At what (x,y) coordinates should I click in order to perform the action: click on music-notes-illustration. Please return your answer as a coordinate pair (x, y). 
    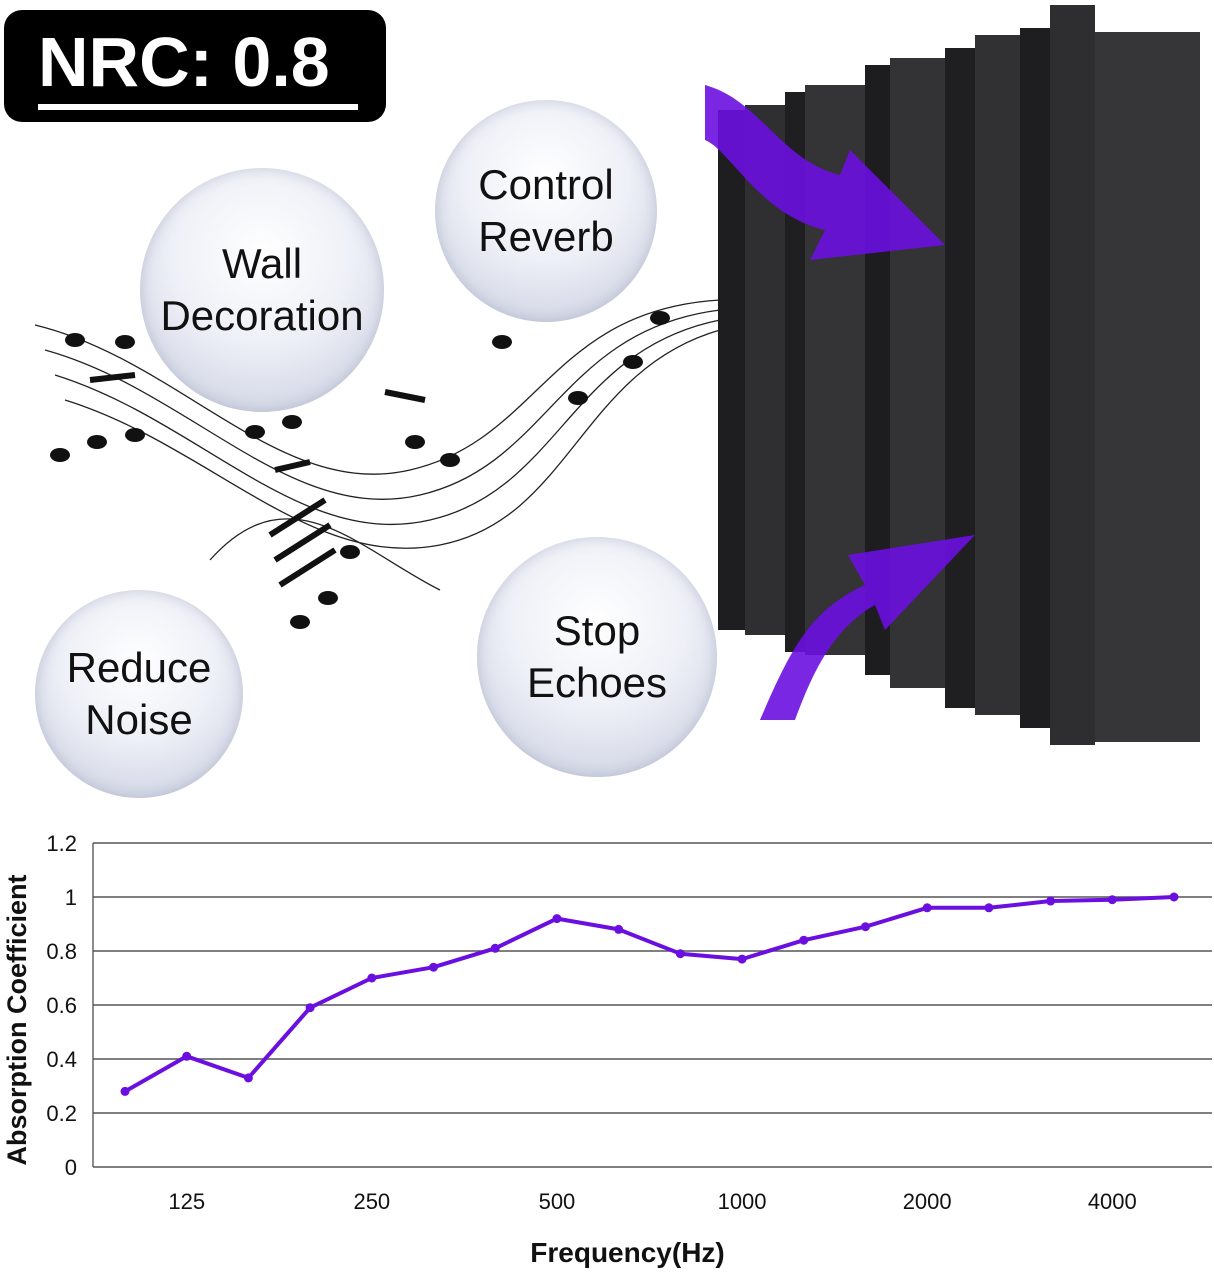
    Looking at the image, I should click on (377, 464).